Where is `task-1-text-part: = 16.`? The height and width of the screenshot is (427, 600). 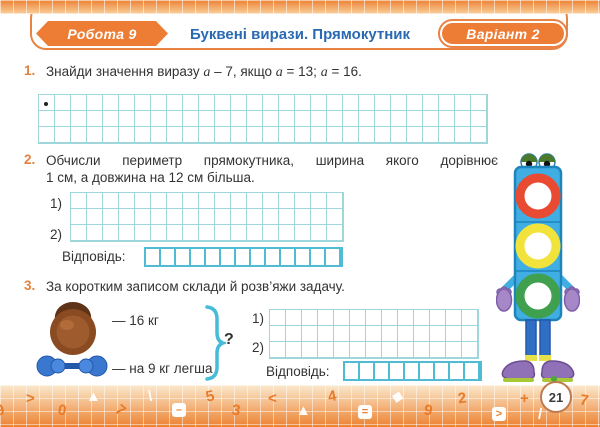 task-1-text-part: = 16. is located at coordinates (344, 71).